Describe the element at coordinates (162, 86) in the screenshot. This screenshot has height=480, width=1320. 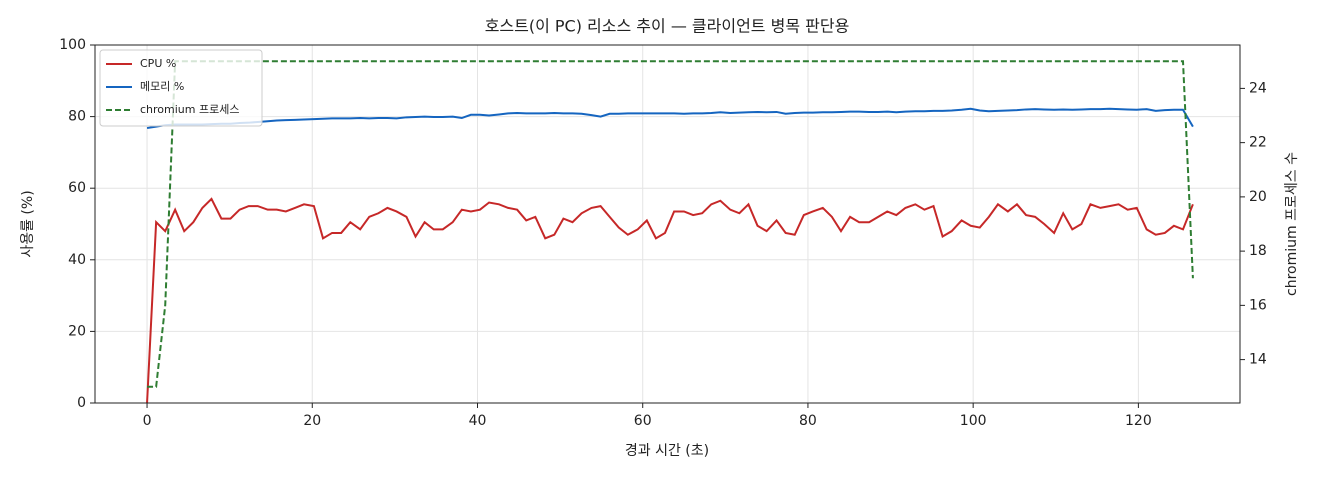
I see `legend-label: 메모리 %` at that location.